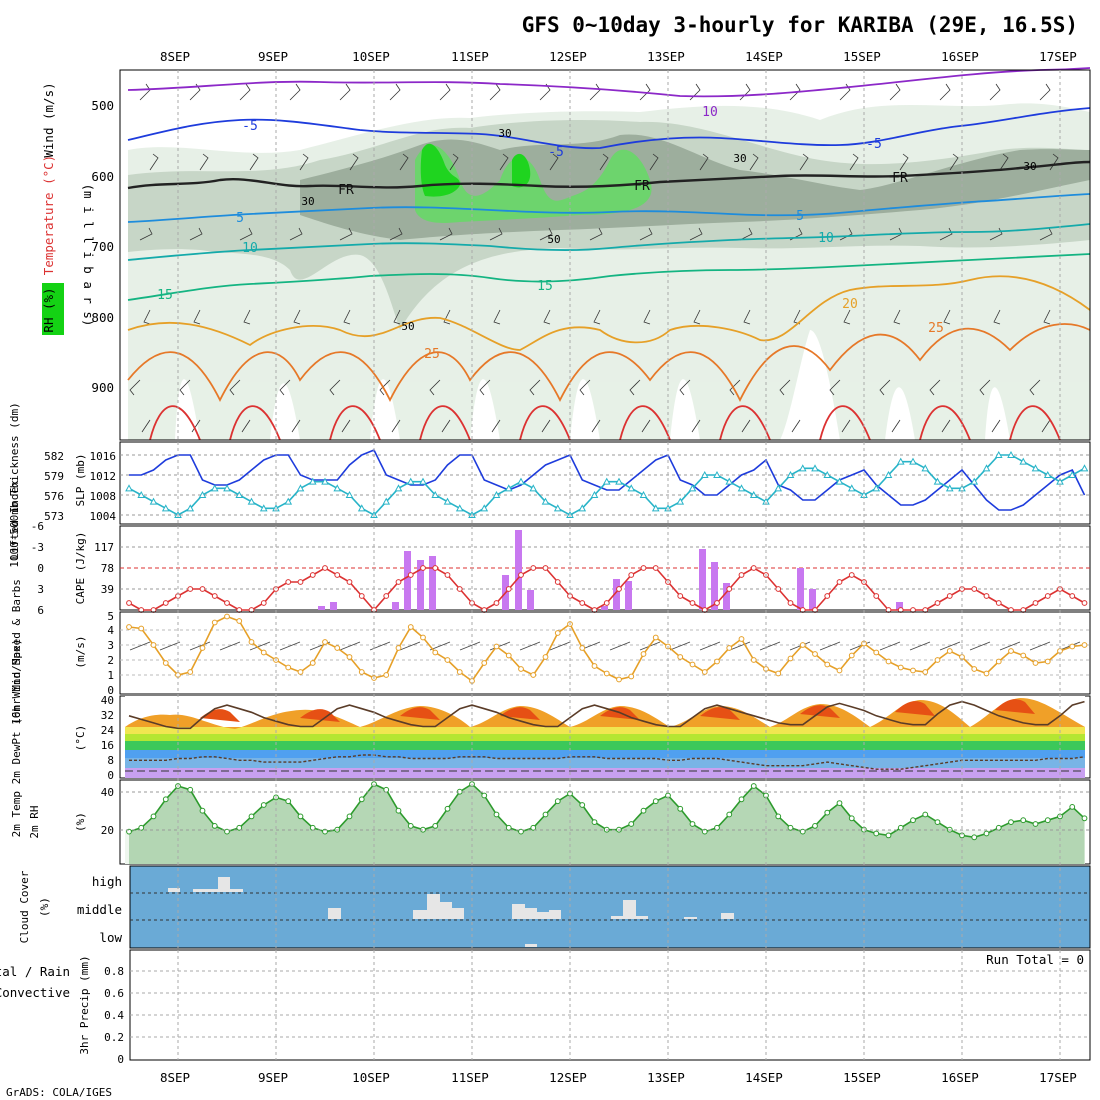  I want to click on wind10-frame, so click(605, 653).